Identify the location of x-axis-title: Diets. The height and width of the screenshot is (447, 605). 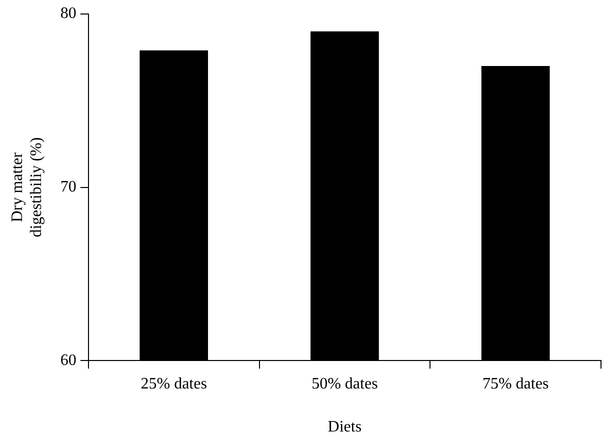
(345, 427).